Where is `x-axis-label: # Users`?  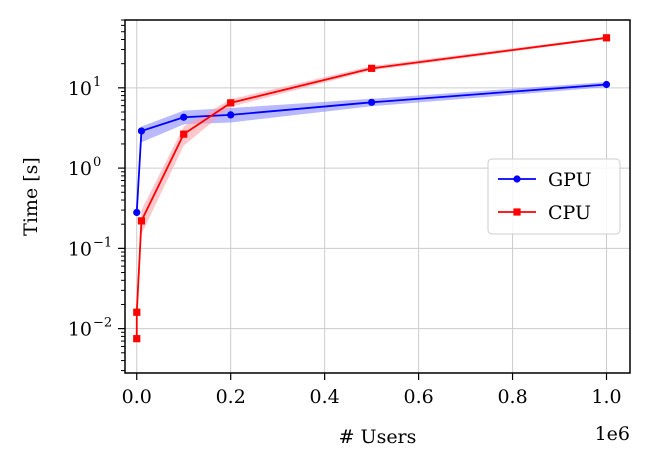 x-axis-label: # Users is located at coordinates (378, 437).